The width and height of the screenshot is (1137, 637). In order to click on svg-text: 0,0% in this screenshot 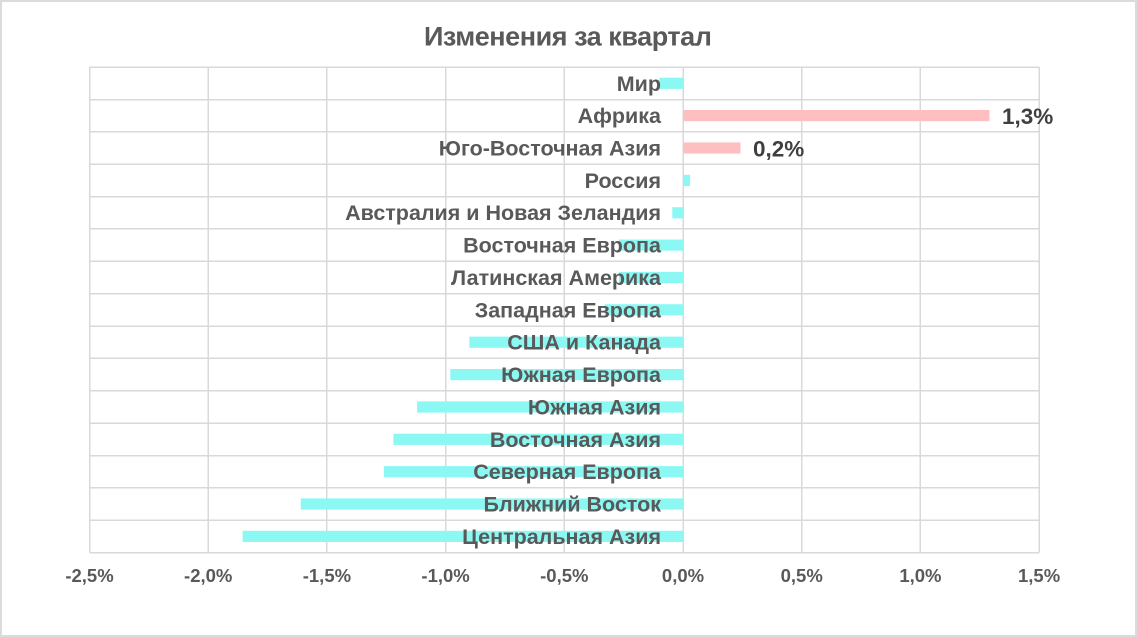, I will do `click(683, 575)`.